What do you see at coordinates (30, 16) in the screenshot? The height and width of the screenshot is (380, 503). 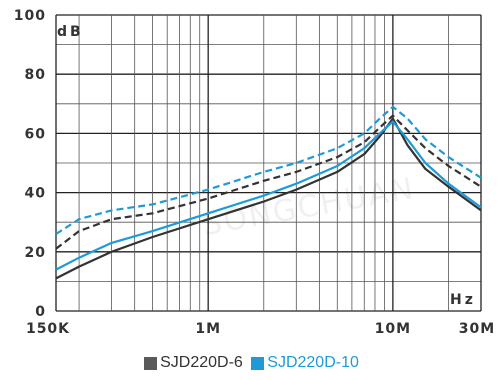 I see `y-tick-label: 100` at bounding box center [30, 16].